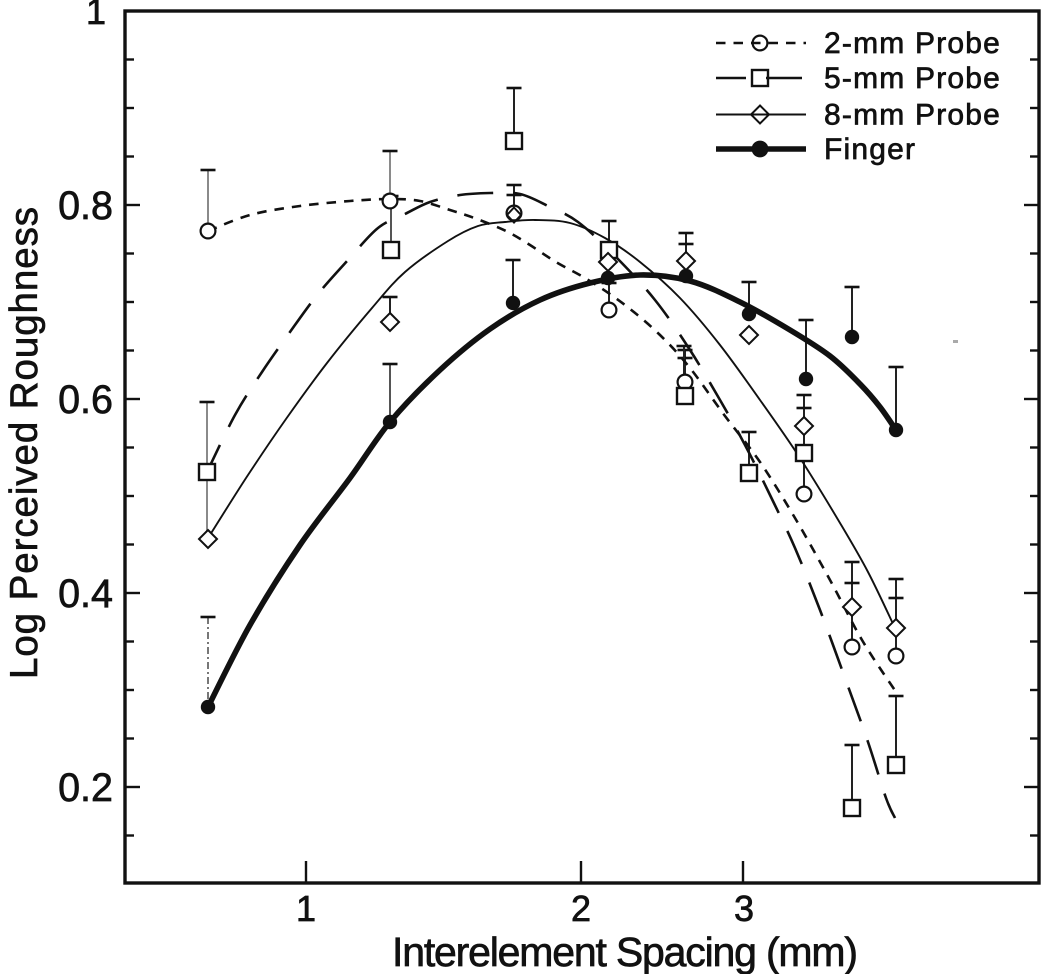 This screenshot has height=974, width=1042. I want to click on svg-text: 8-mm Probe, so click(912, 115).